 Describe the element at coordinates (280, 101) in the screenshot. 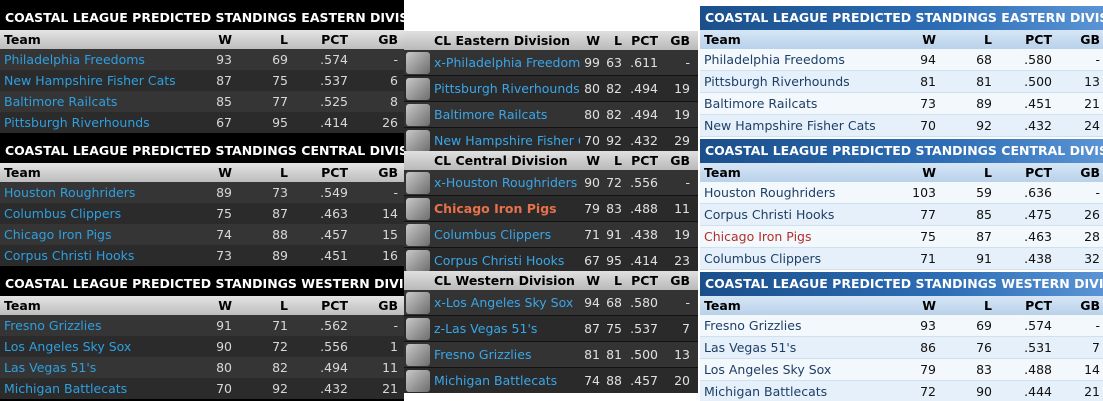

I see `losses: 77` at that location.